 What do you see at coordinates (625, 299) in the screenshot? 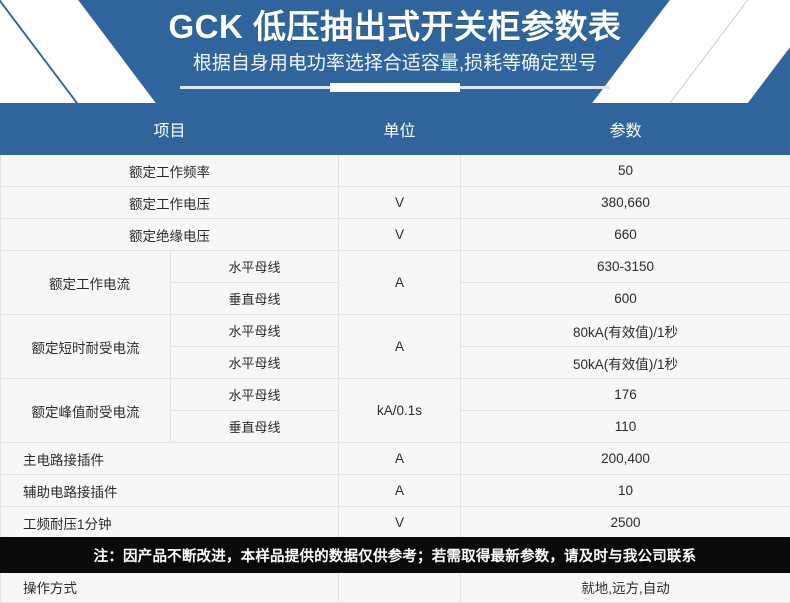
I see `cell-param: 600` at bounding box center [625, 299].